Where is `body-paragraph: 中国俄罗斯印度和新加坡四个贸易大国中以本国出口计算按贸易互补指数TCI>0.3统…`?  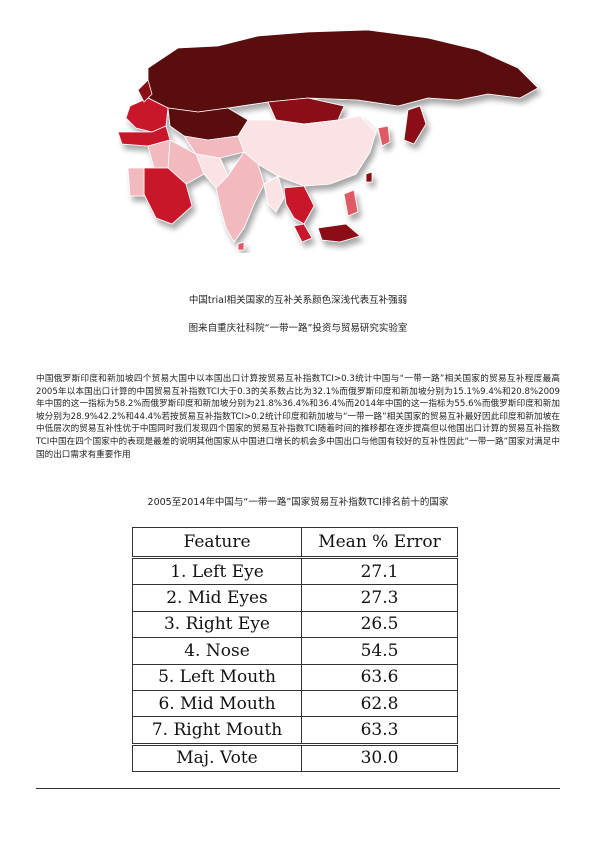 body-paragraph: 中国俄罗斯印度和新加坡四个贸易大国中以本国出口计算按贸易互补指数TCI>0.3统… is located at coordinates (298, 417).